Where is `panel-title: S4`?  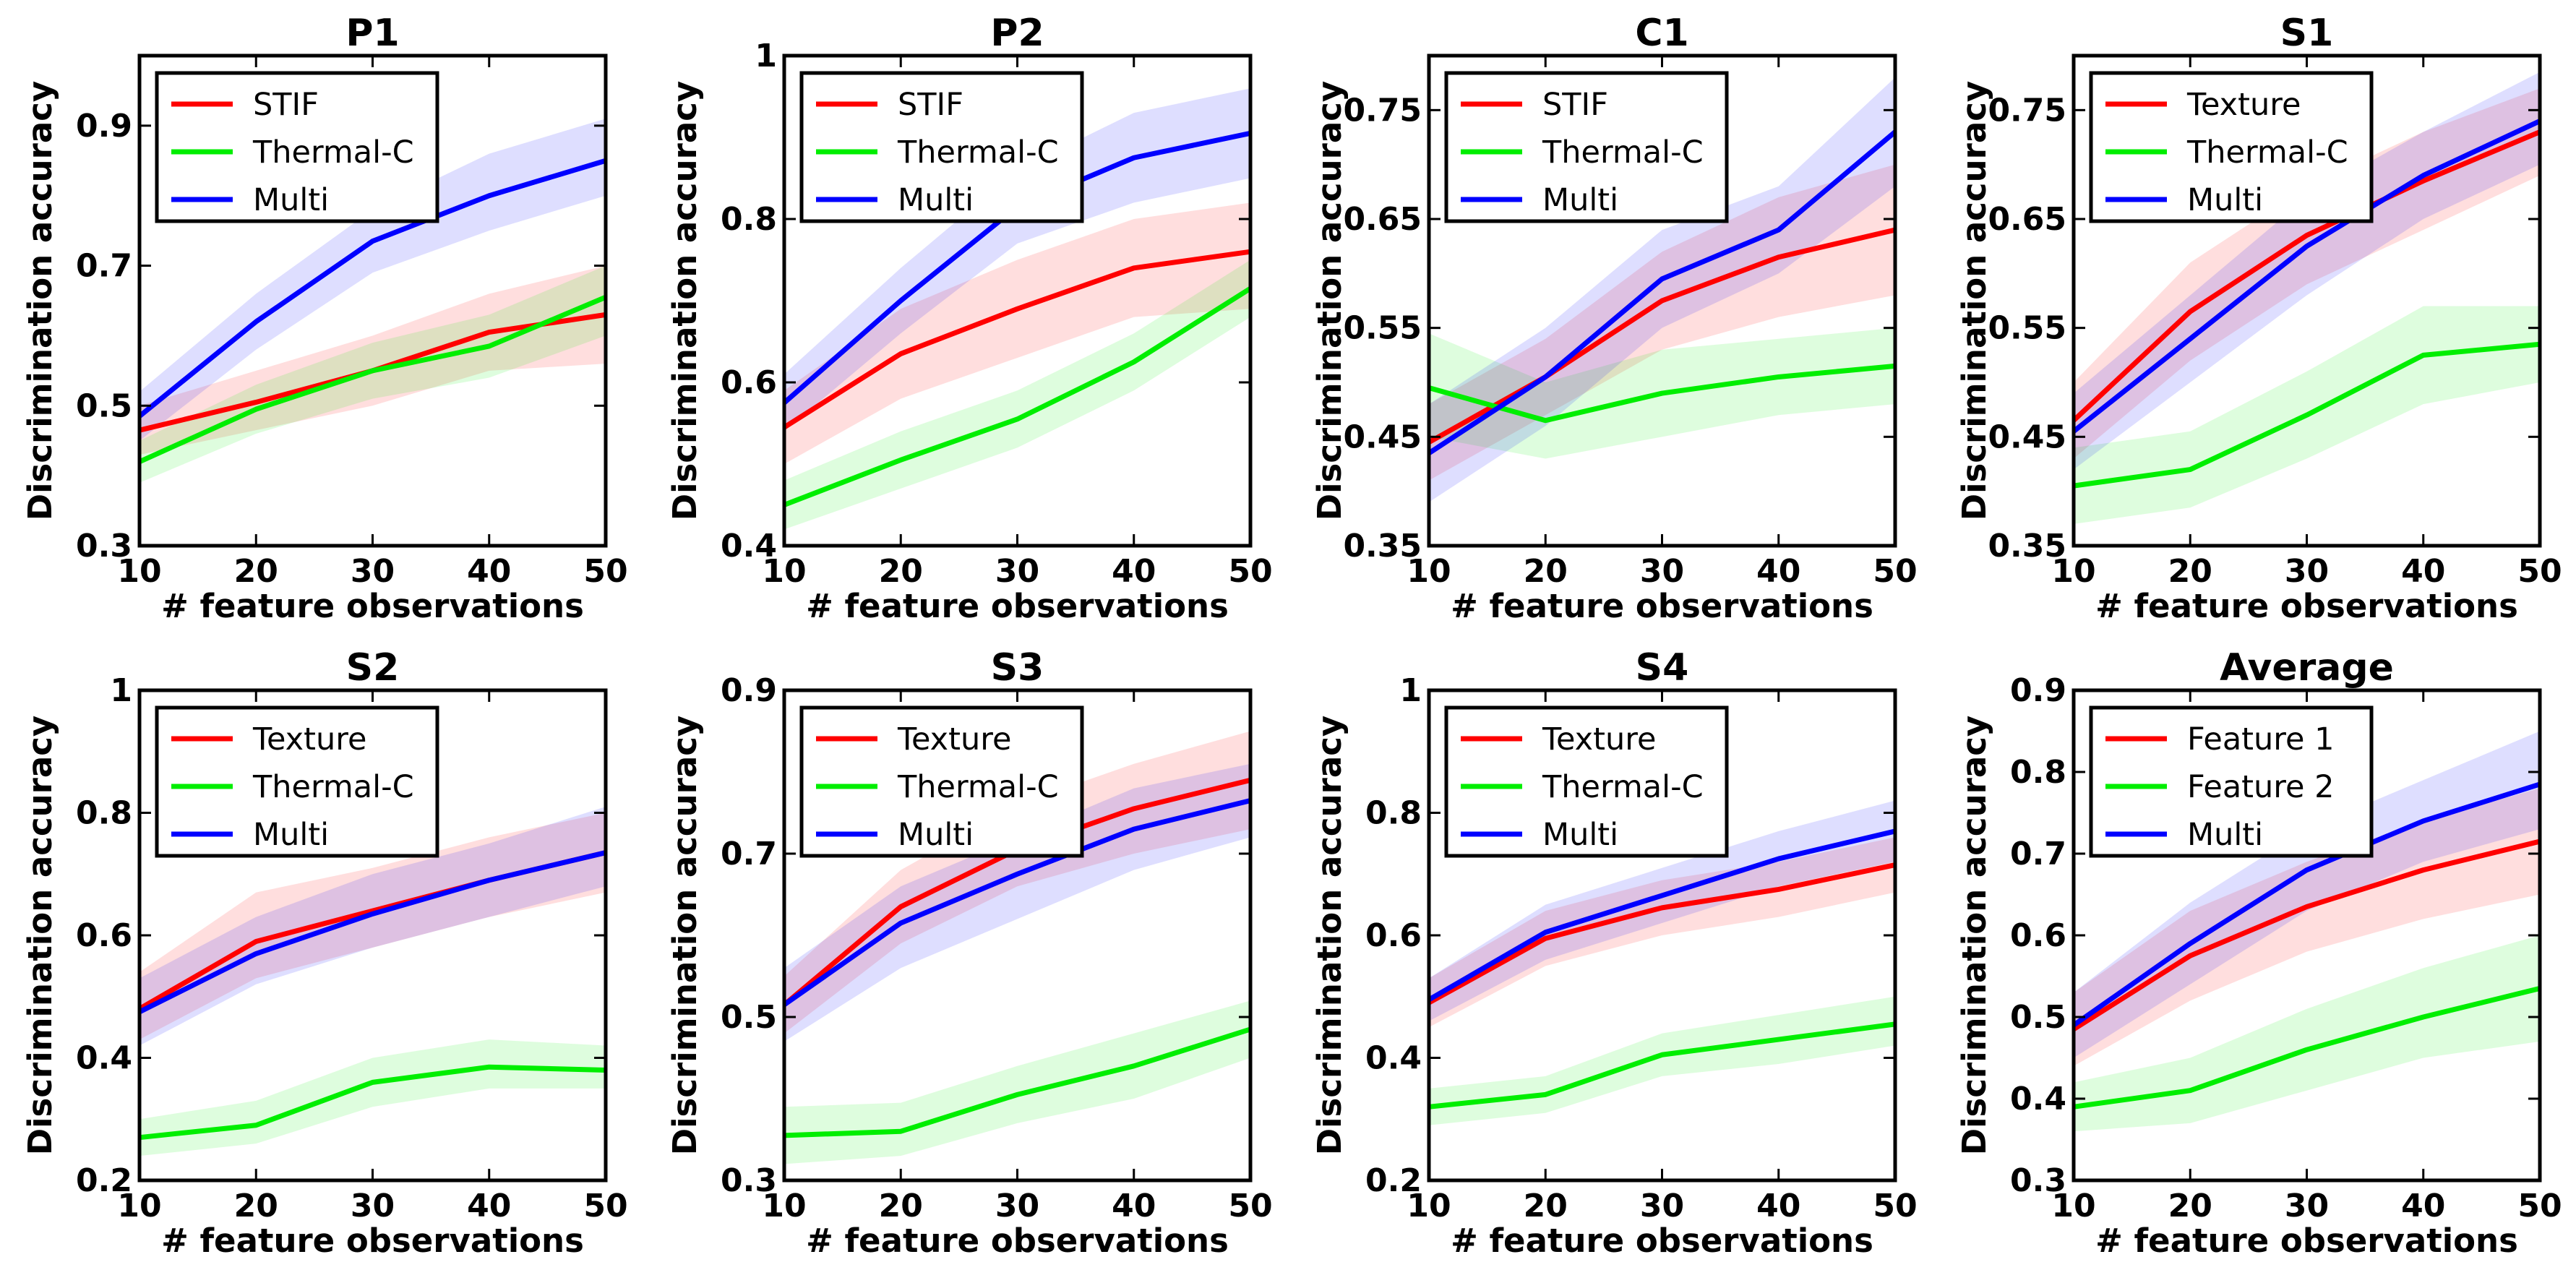 panel-title: S4 is located at coordinates (1663, 668).